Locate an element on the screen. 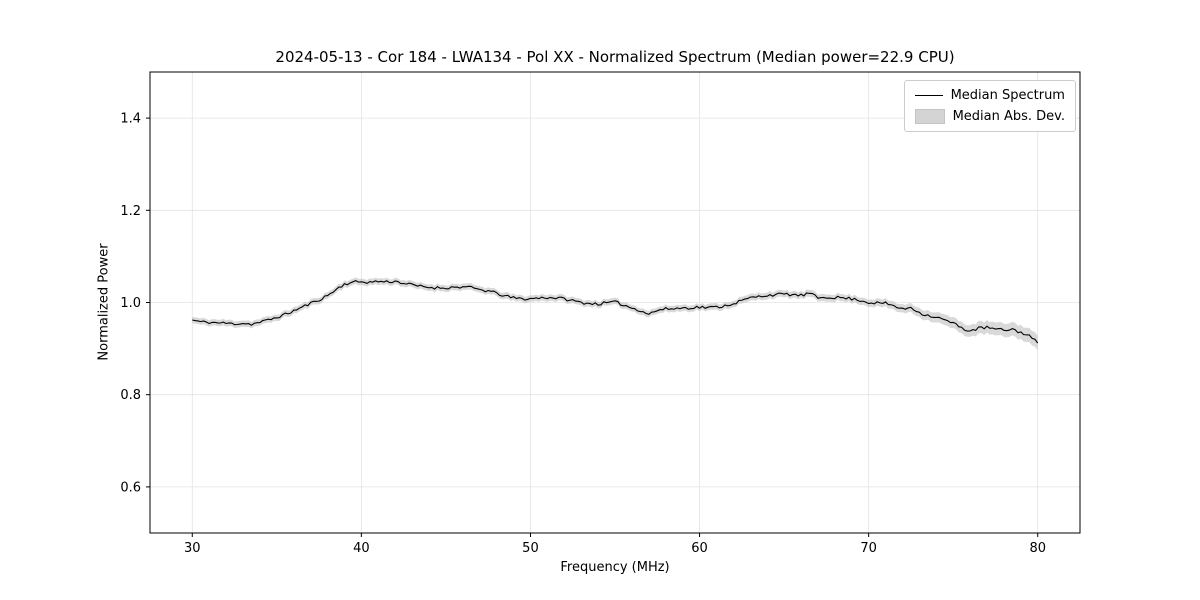  x-tick-label: 60 is located at coordinates (699, 548).